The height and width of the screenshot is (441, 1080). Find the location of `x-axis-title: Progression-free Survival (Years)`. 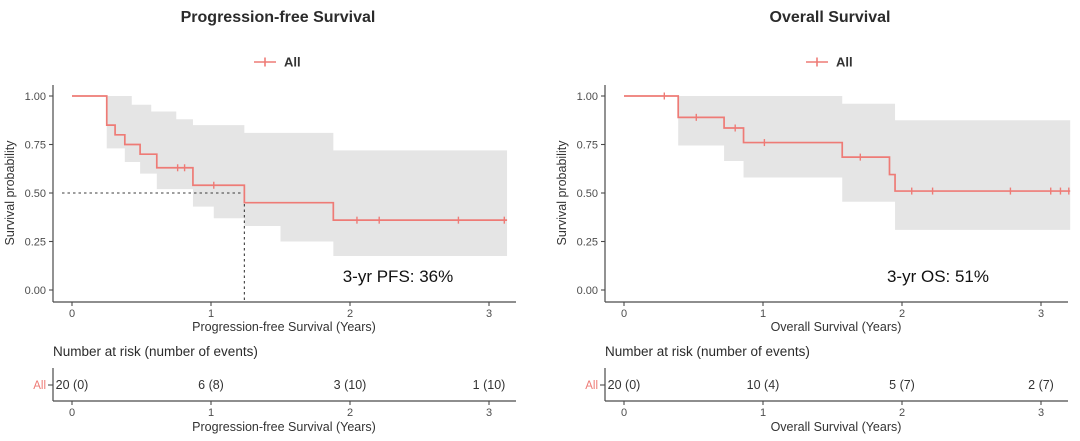

x-axis-title: Progression-free Survival (Years) is located at coordinates (284, 327).